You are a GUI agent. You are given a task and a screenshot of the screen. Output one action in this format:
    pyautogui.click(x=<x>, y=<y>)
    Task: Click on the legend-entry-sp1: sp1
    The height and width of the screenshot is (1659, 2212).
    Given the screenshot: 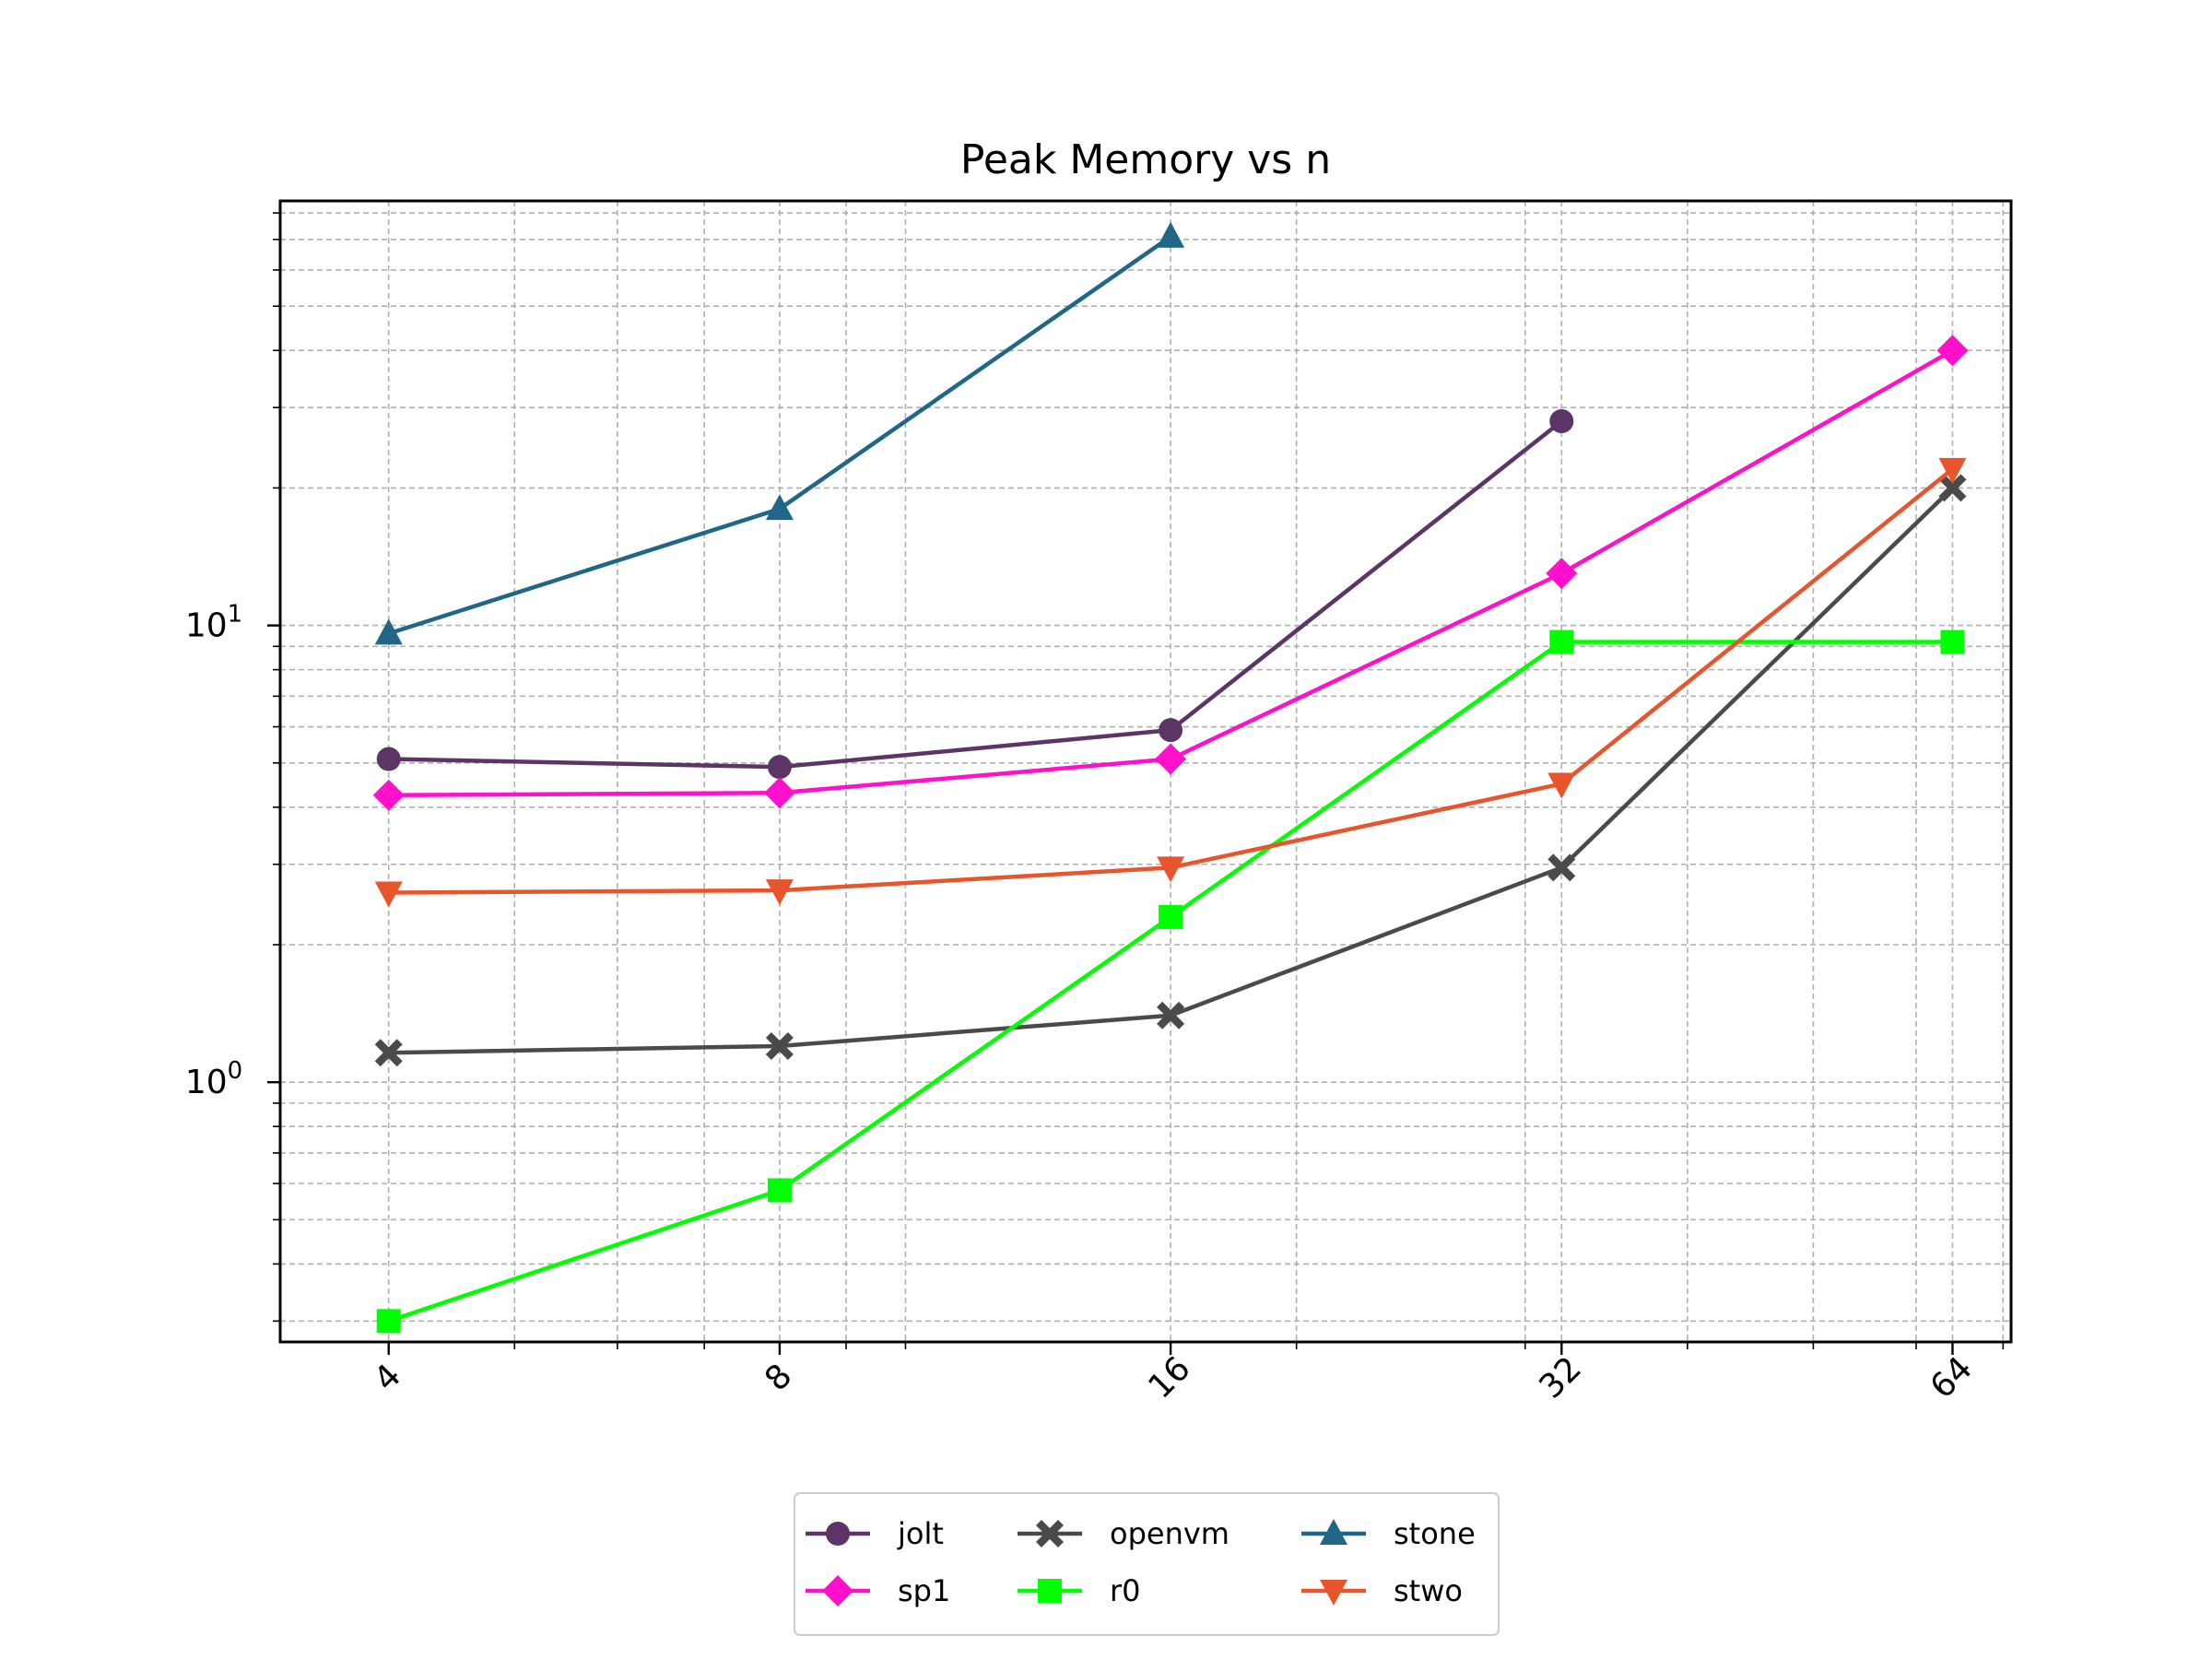 What is the action you would take?
    pyautogui.click(x=878, y=1590)
    